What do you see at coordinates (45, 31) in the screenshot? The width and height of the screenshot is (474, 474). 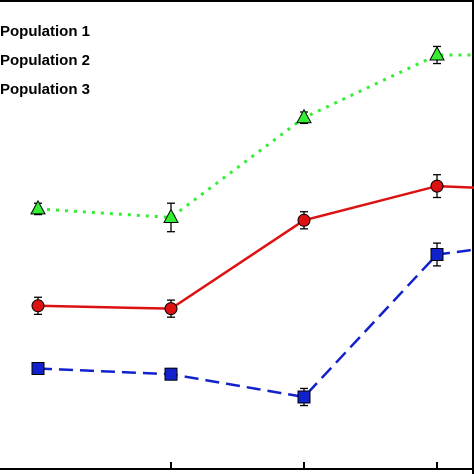 I see `legend-entry-population-1: Population 1` at bounding box center [45, 31].